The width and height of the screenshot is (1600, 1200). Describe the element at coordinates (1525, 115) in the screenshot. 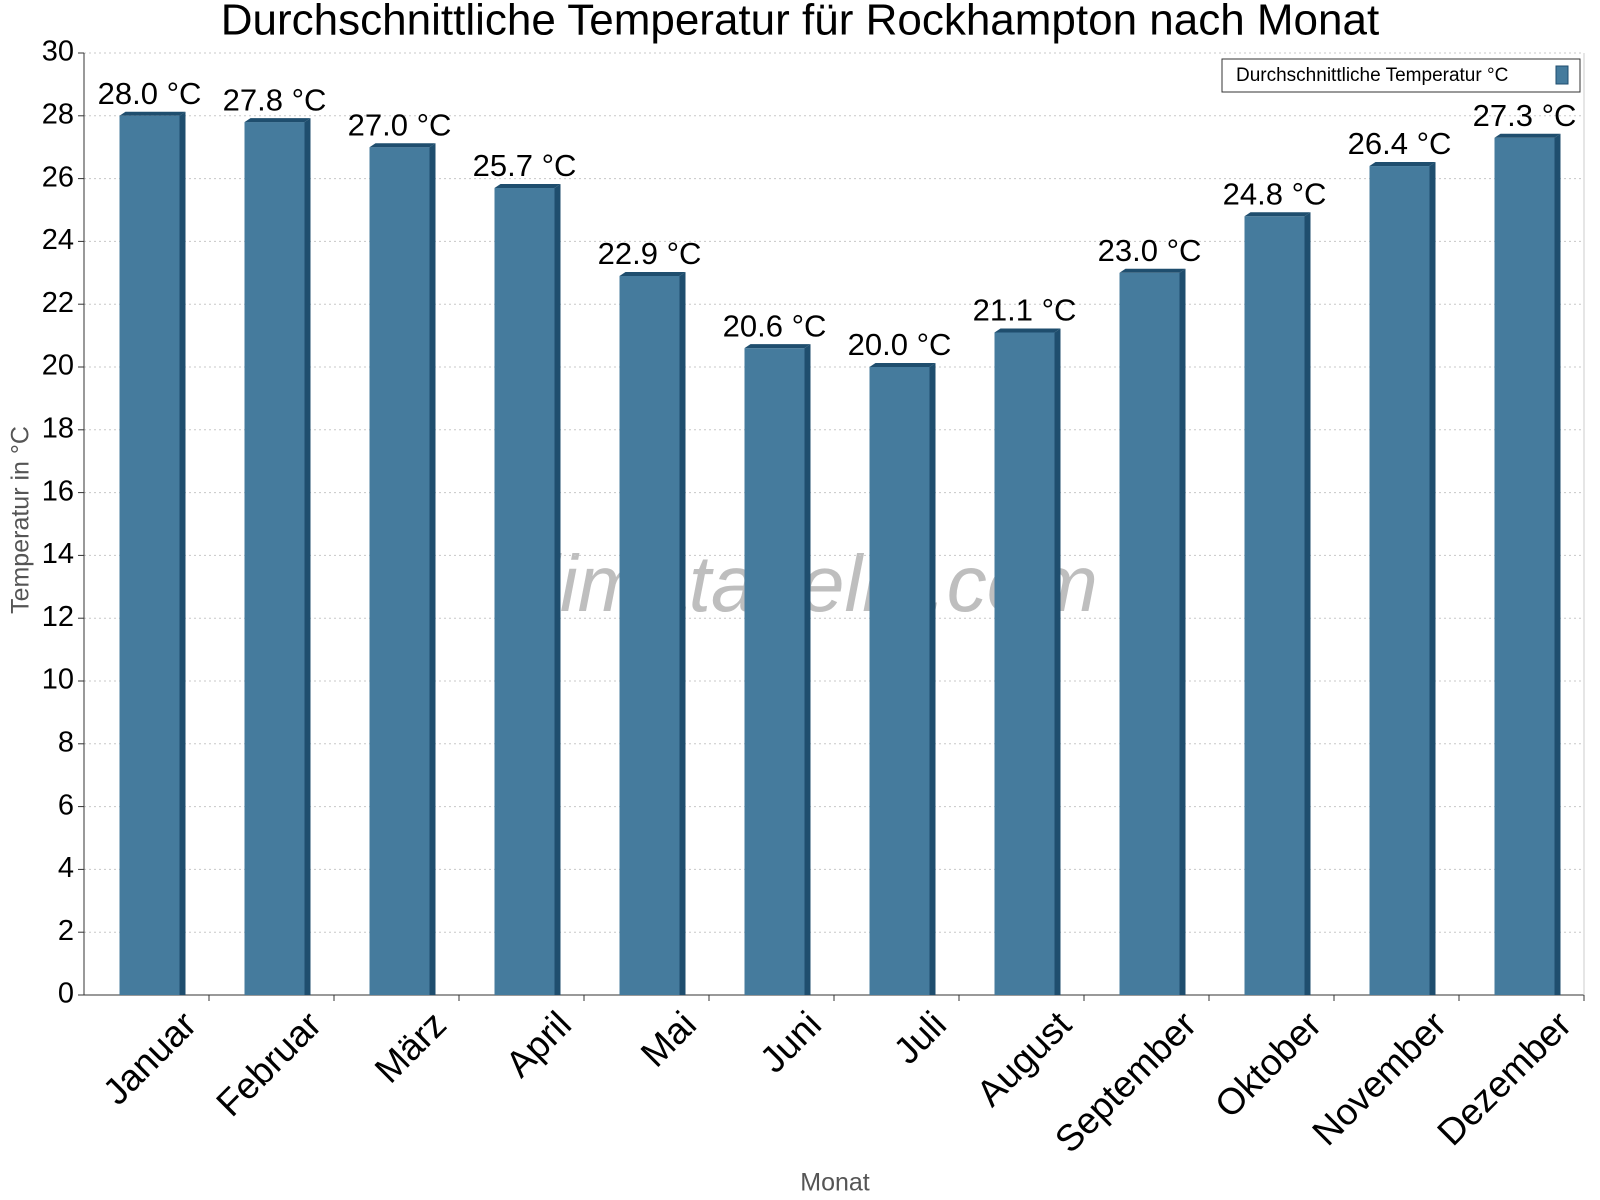

I see `data-label: 27.3 °C` at that location.